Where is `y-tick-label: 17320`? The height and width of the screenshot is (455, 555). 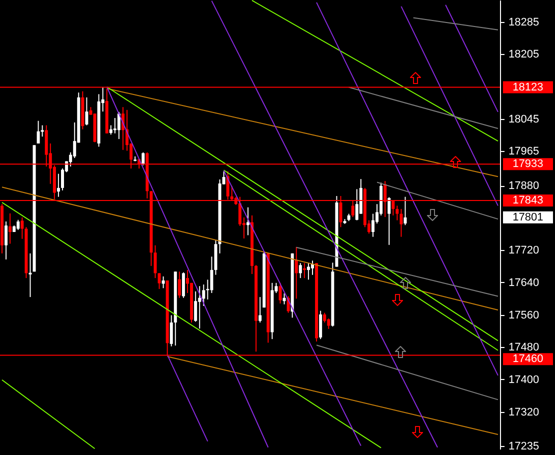
y-tick-label: 17320 is located at coordinates (524, 412).